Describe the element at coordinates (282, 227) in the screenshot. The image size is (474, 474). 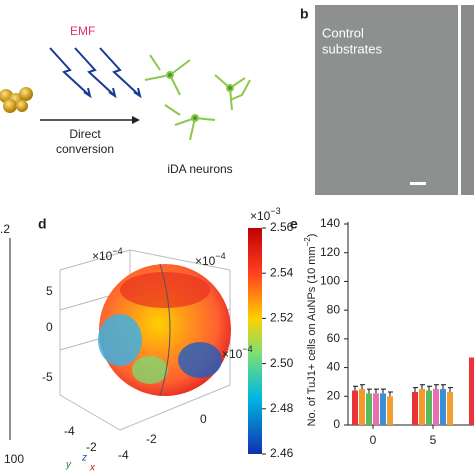
I see `colorbar-tick-label: 2.56` at that location.